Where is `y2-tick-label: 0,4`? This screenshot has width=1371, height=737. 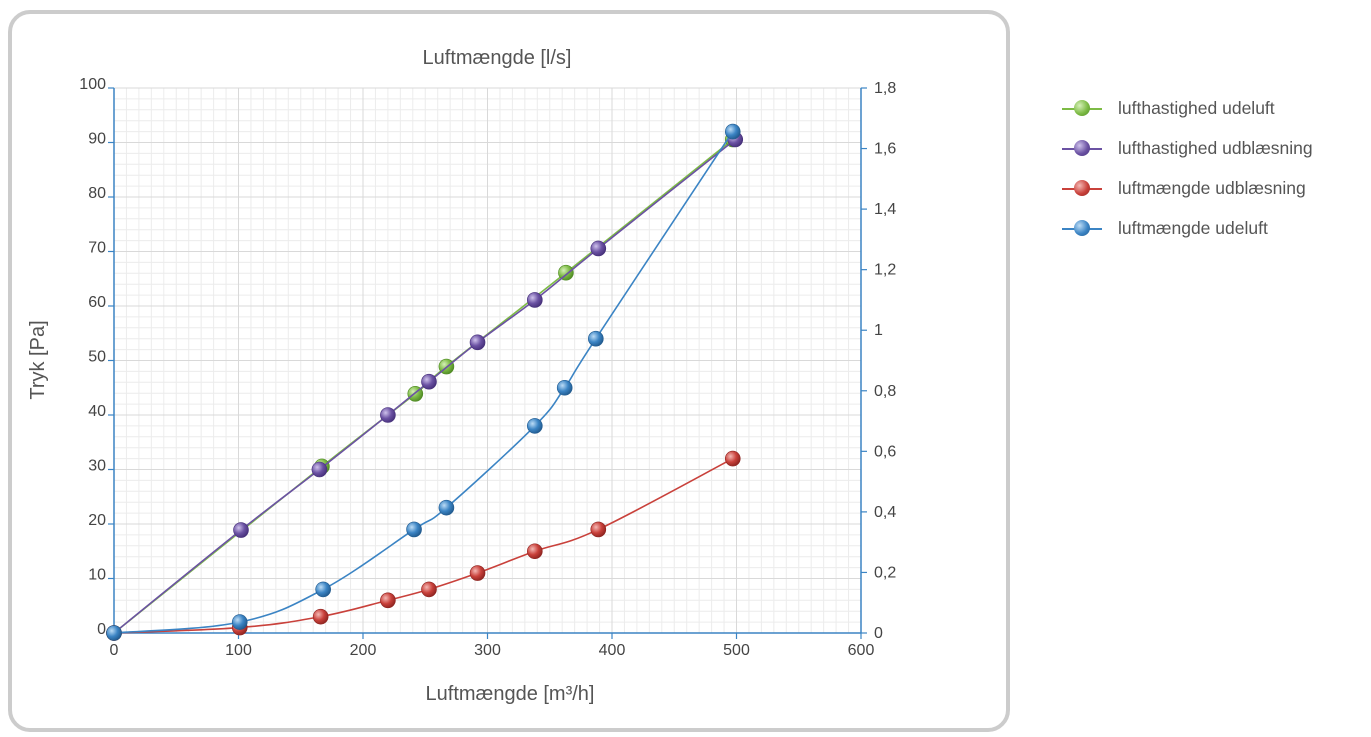 y2-tick-label: 0,4 is located at coordinates (885, 512).